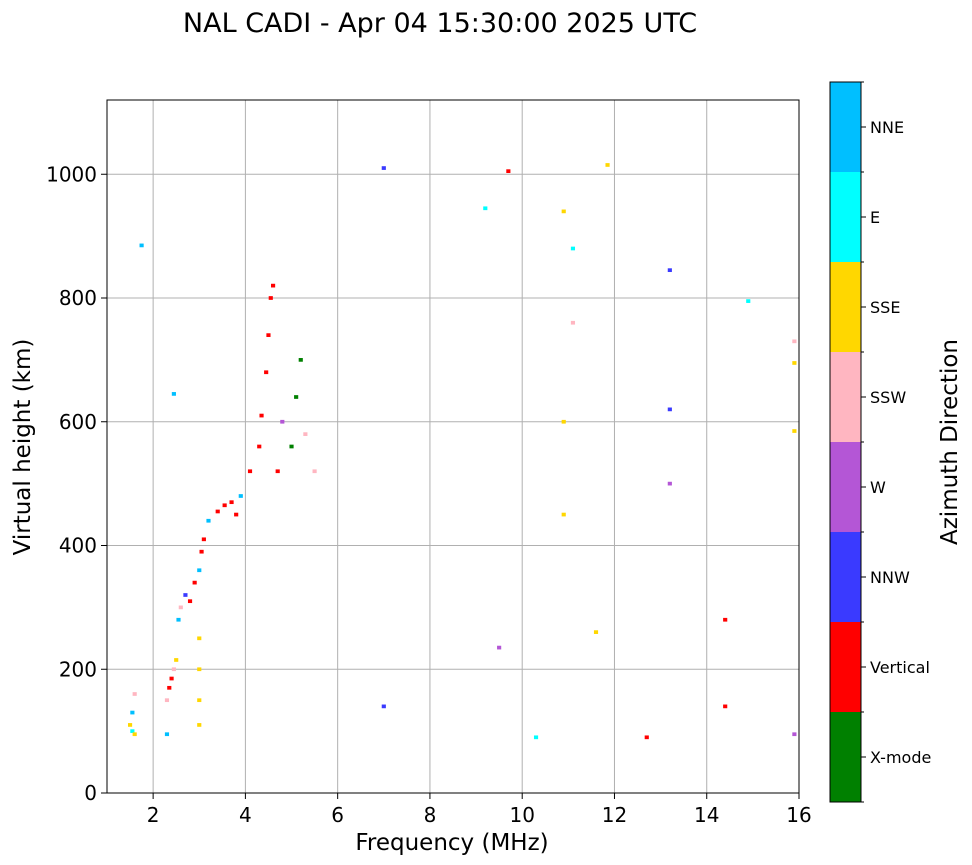  Describe the element at coordinates (890, 577) in the screenshot. I see `colorbar-tick-label: NNW` at that location.